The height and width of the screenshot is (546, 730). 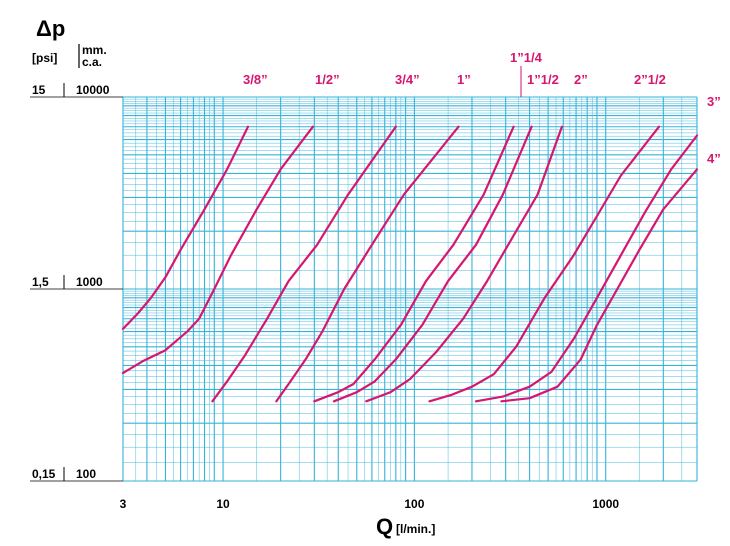 What do you see at coordinates (123, 504) in the screenshot?
I see `x-tick-label: 3` at bounding box center [123, 504].